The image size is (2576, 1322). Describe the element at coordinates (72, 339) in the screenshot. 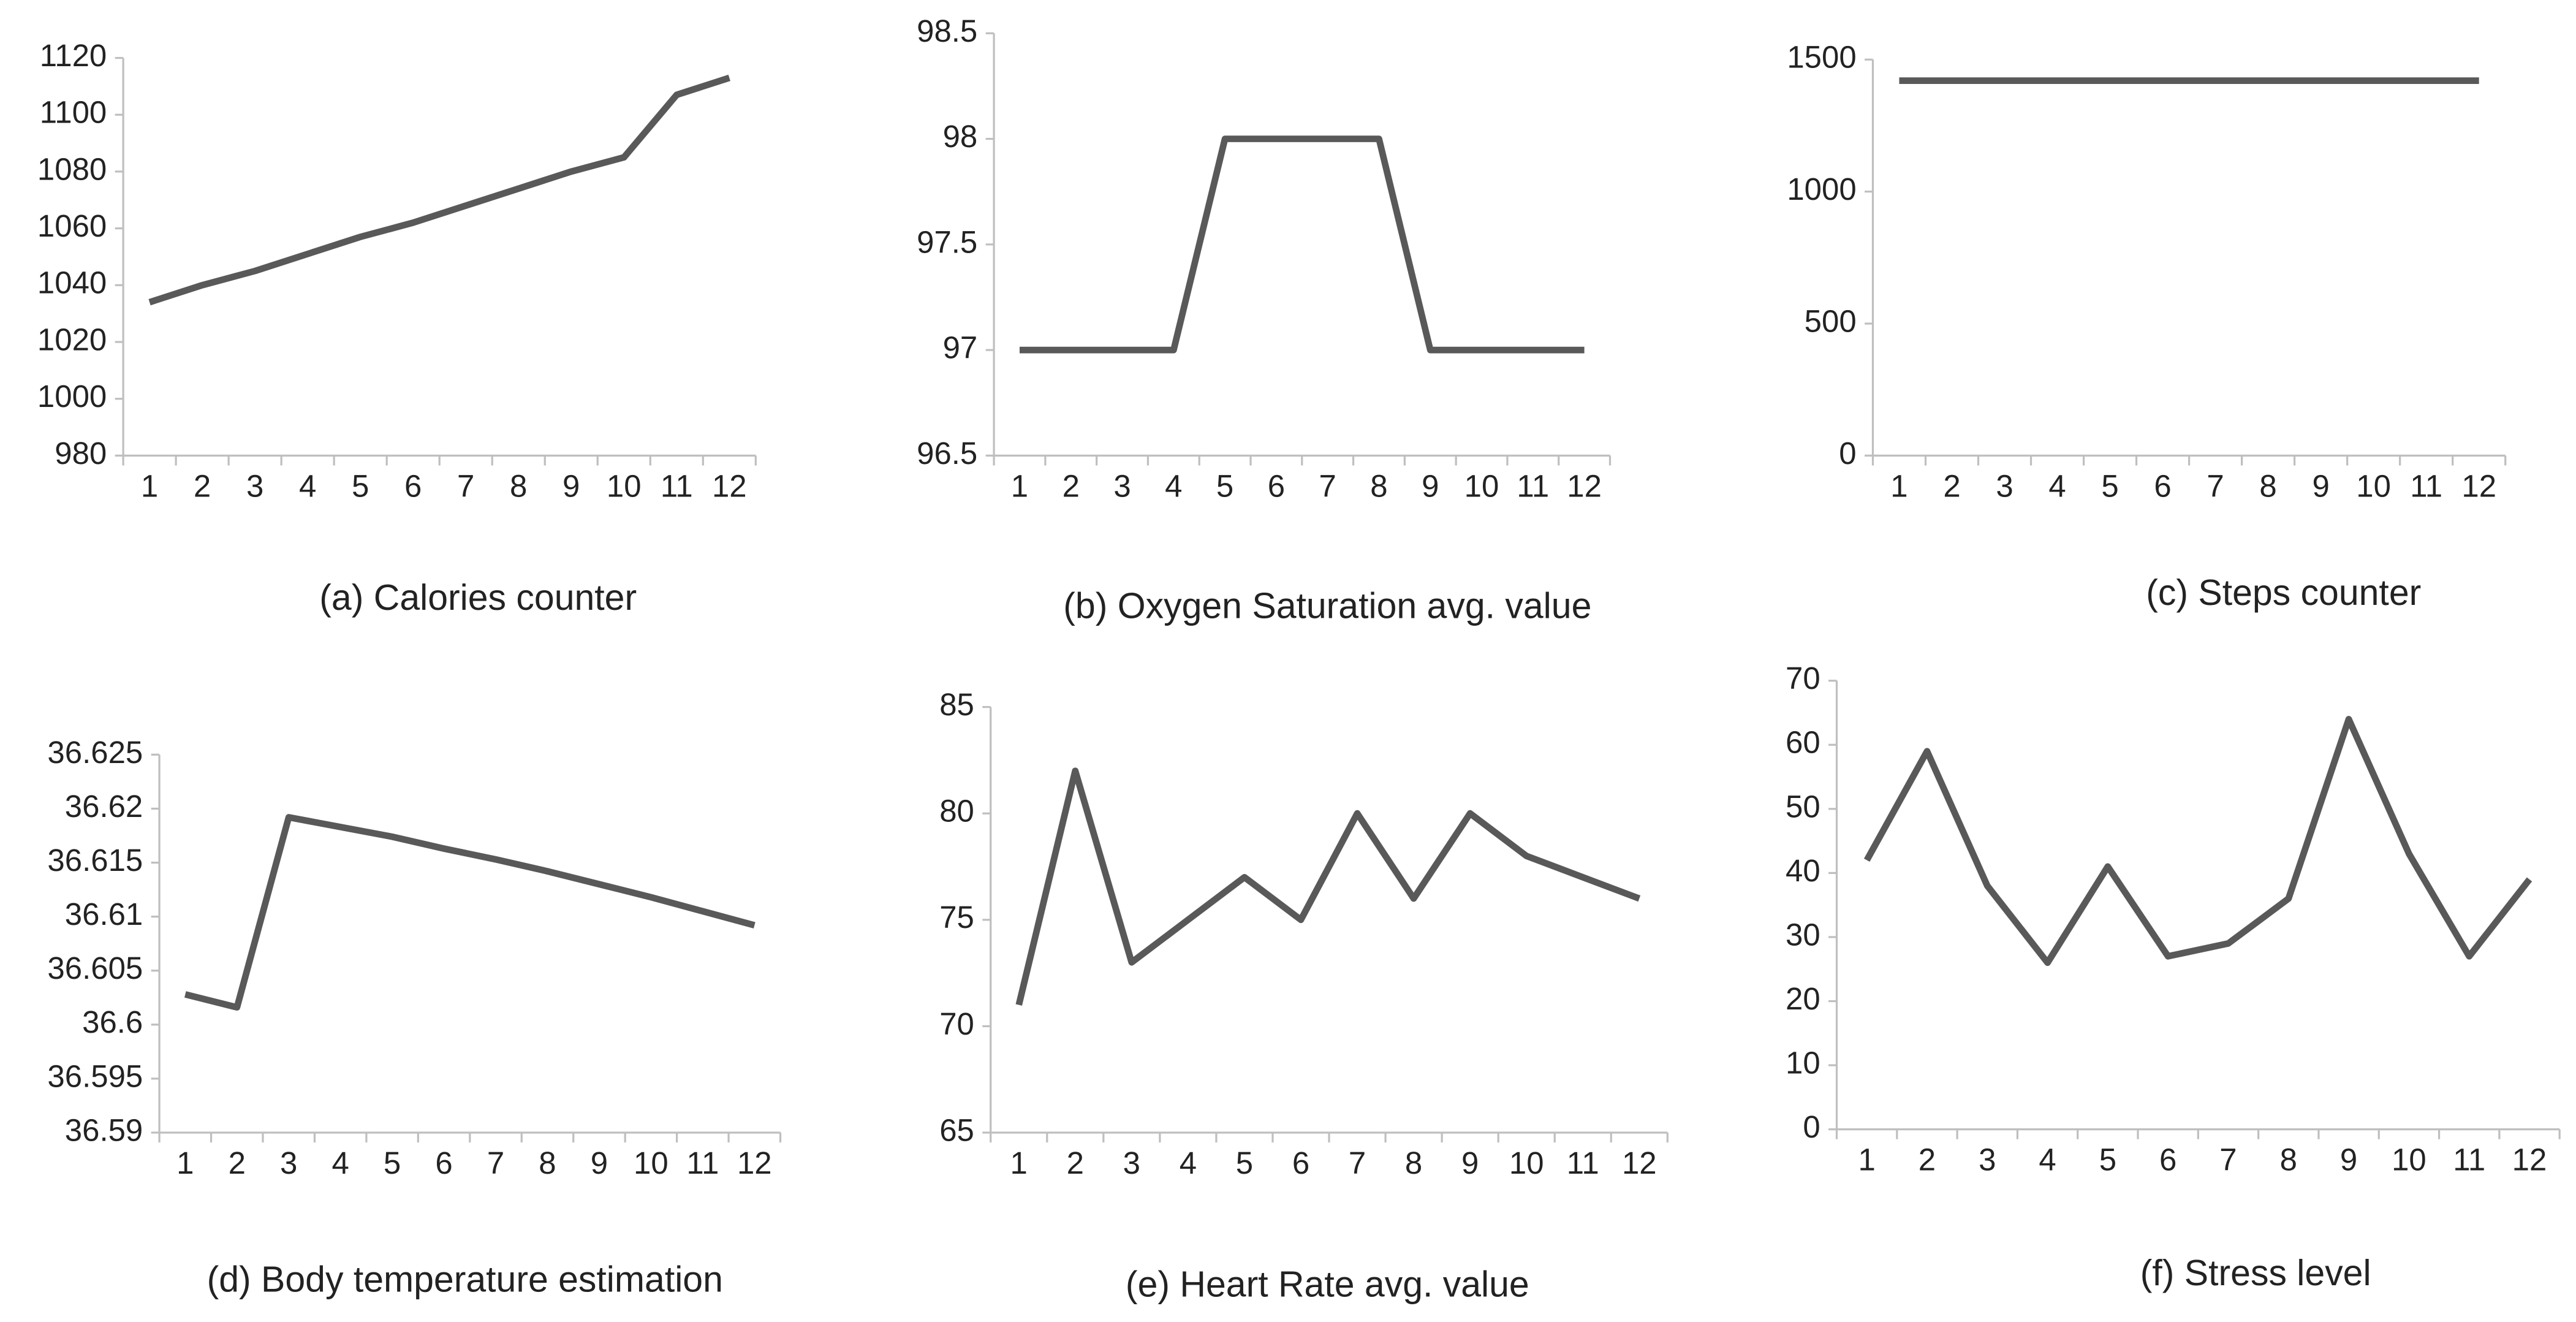

I see `y-tick-label: 1020` at that location.